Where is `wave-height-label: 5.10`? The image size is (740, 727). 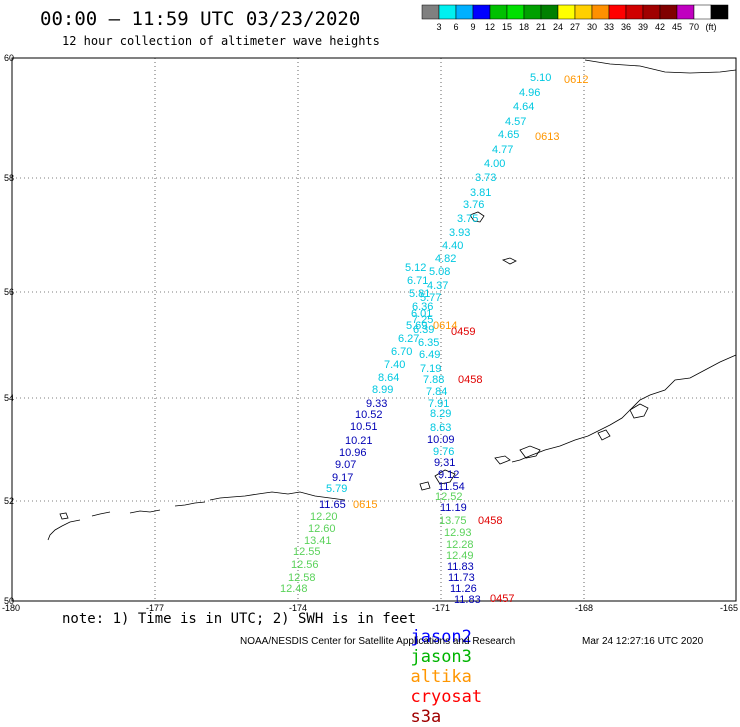 wave-height-label: 5.10 is located at coordinates (540, 78).